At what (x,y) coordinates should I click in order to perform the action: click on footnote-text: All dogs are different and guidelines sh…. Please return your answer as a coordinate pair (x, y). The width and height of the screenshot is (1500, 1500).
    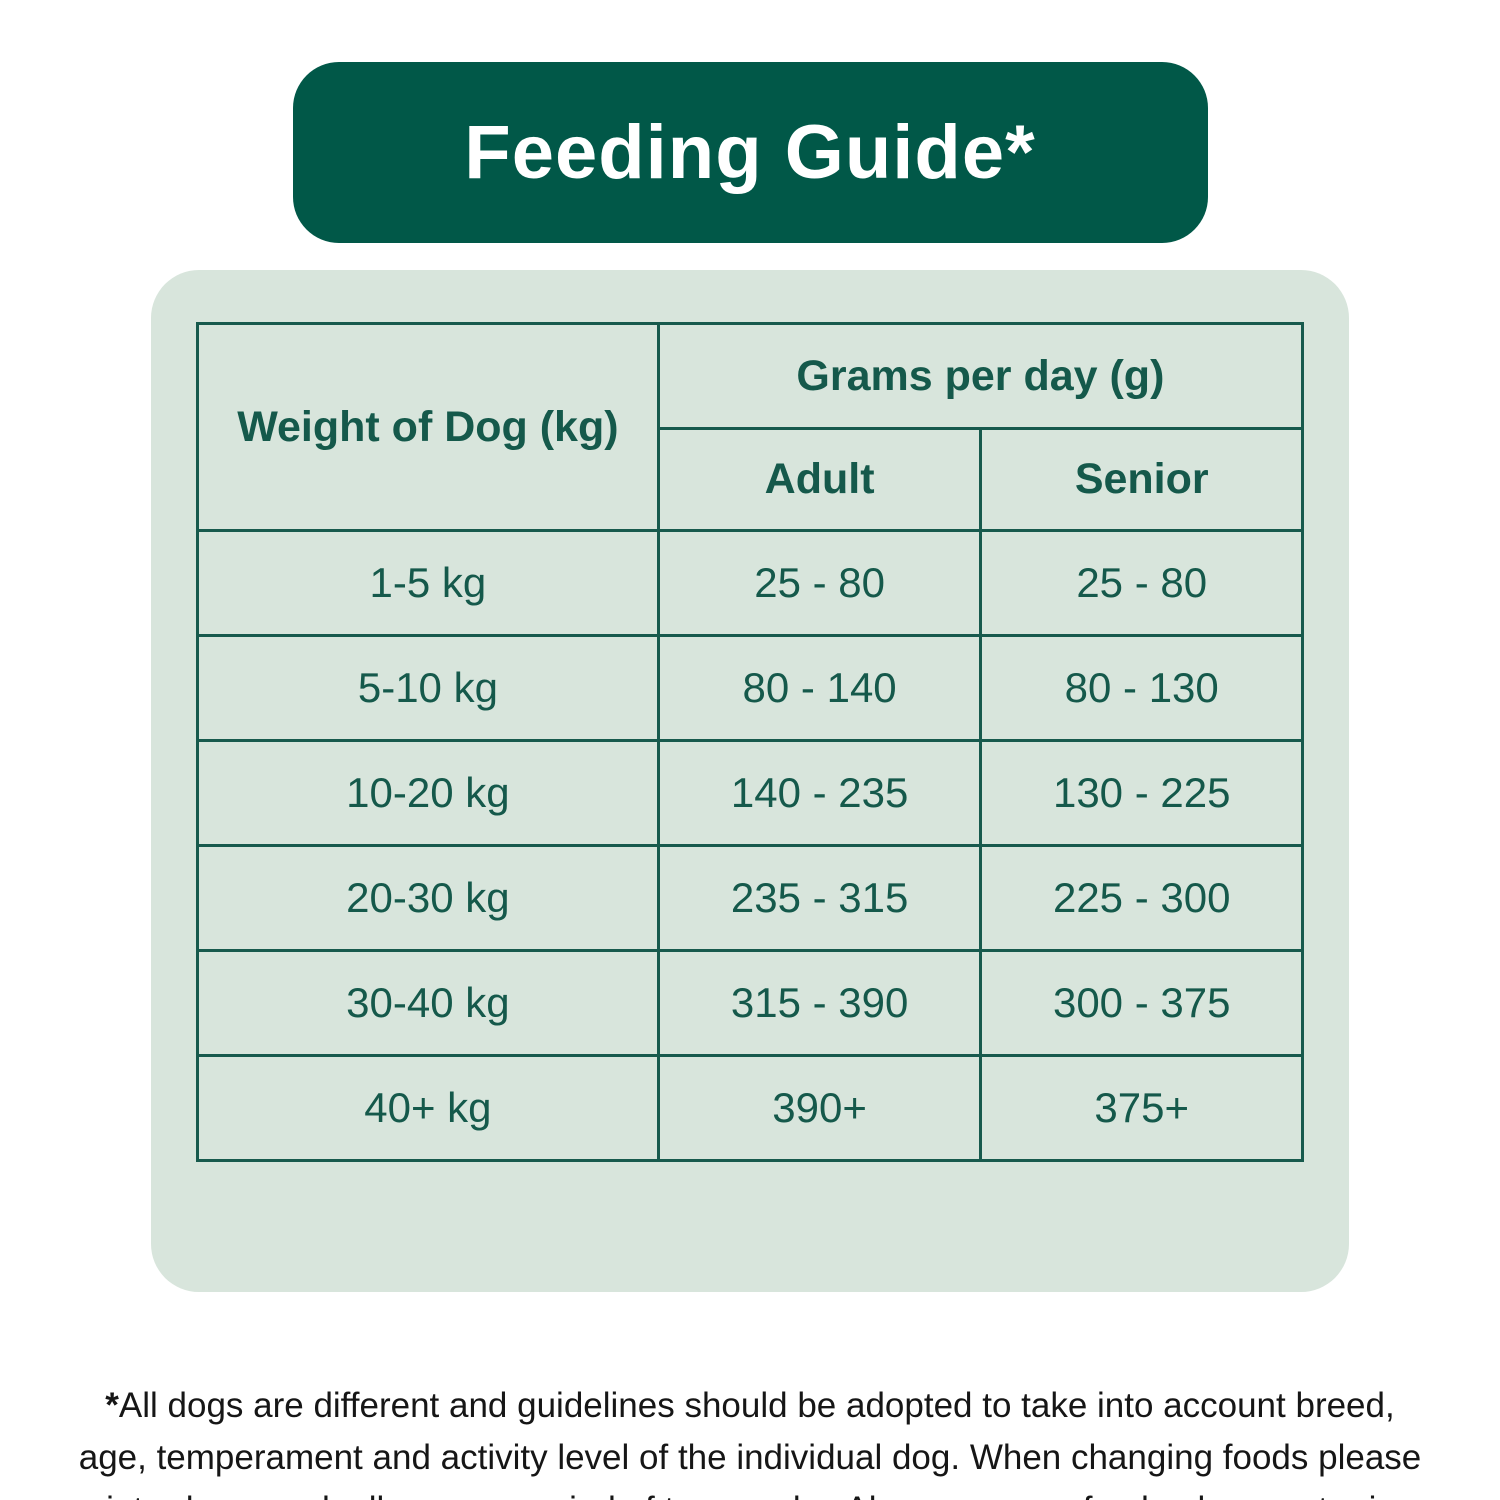
    Looking at the image, I should click on (750, 1443).